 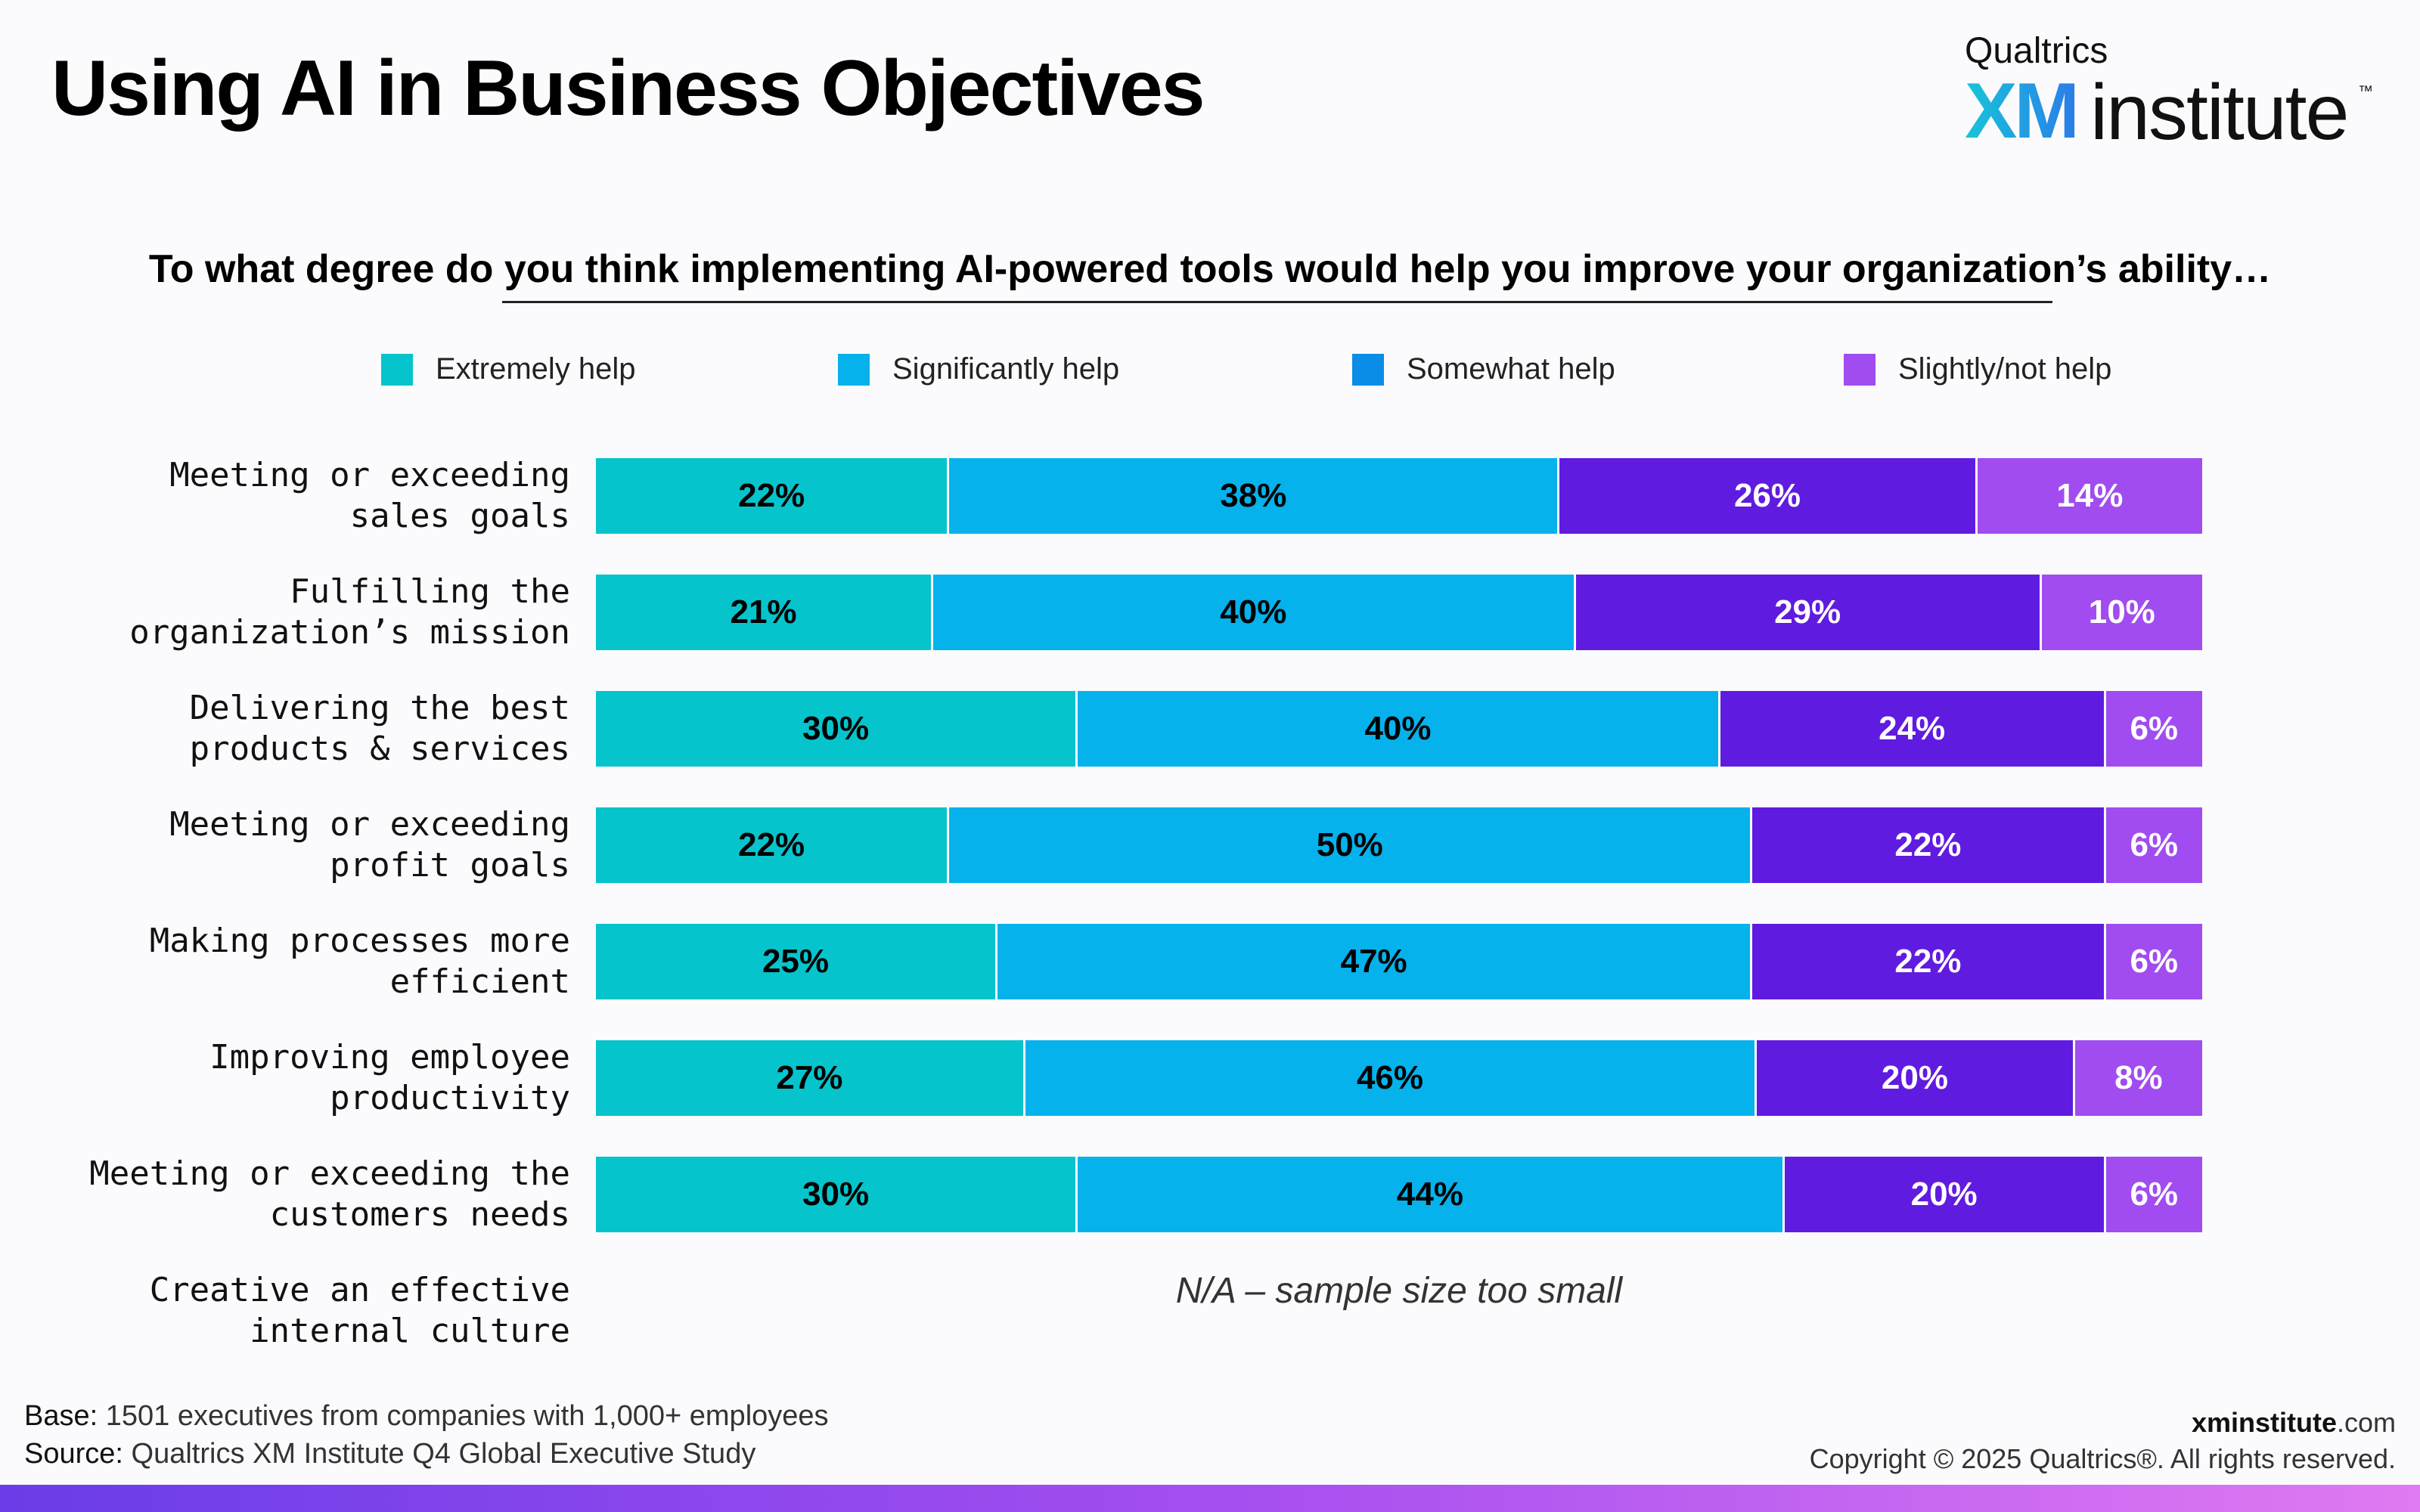 I want to click on row-label-line: efficient, so click(x=479, y=981).